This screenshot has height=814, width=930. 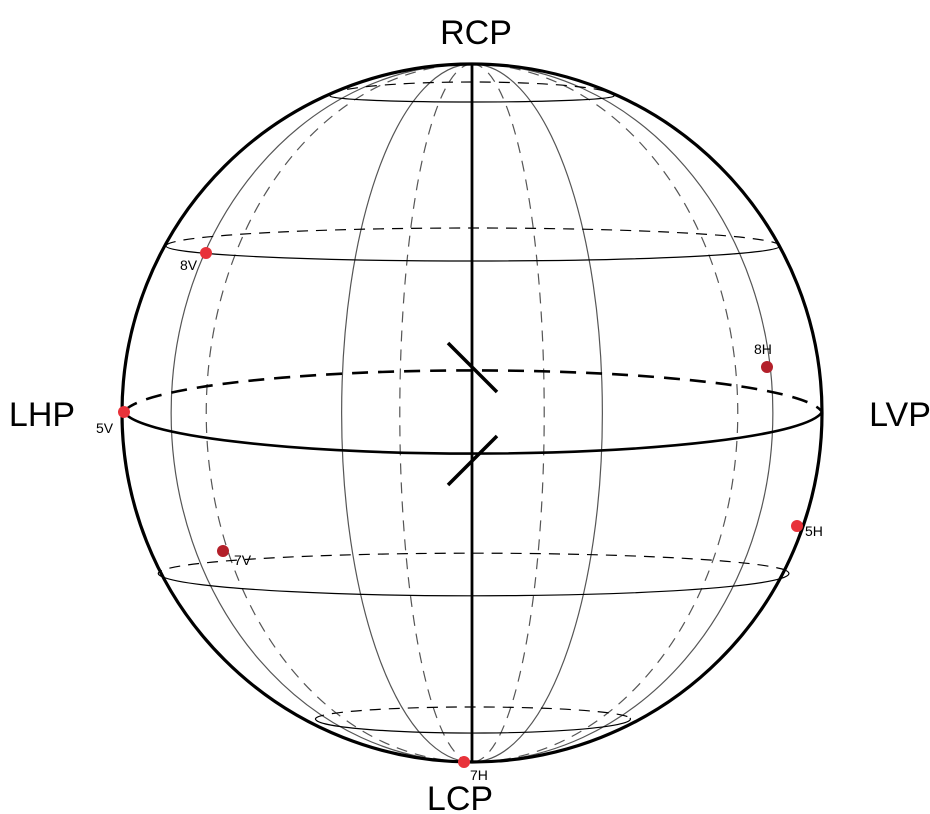 What do you see at coordinates (471, 565) in the screenshot?
I see `latitude-lower-back` at bounding box center [471, 565].